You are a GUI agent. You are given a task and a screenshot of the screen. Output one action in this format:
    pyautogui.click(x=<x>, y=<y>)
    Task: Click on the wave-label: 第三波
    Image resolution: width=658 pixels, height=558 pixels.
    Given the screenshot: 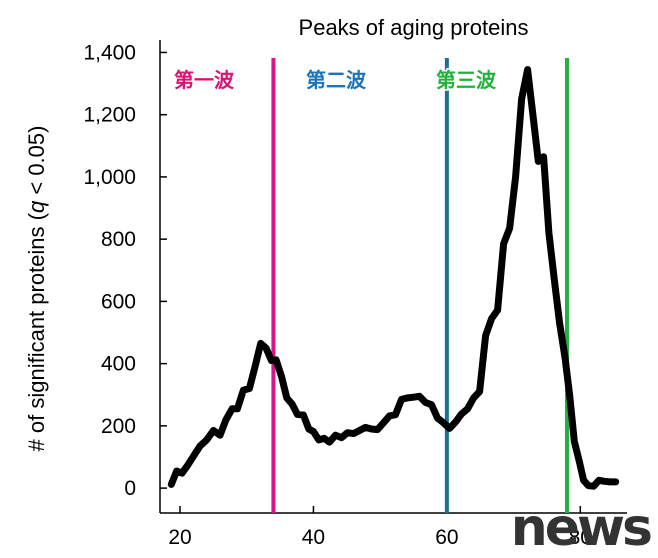 What is the action you would take?
    pyautogui.click(x=466, y=80)
    